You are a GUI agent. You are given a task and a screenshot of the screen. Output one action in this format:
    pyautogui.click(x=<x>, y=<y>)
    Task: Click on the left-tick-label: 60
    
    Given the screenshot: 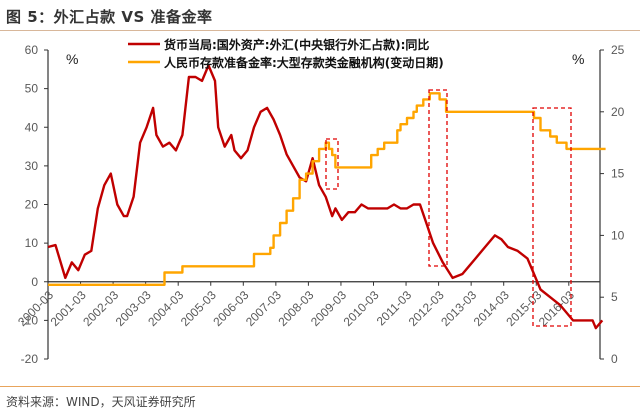 What is the action you would take?
    pyautogui.click(x=32, y=50)
    